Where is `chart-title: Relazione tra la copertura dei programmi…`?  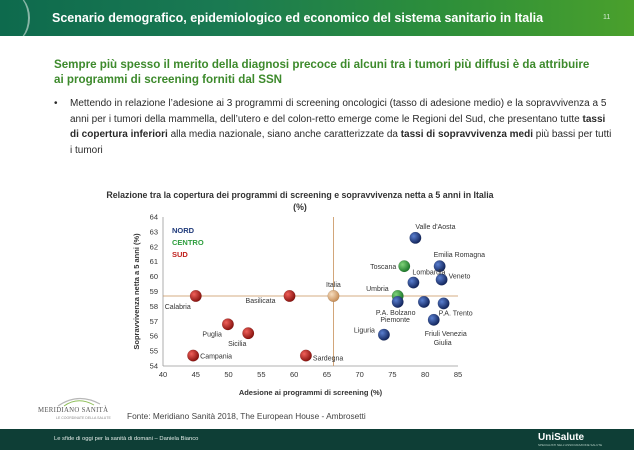 chart-title: Relazione tra la copertura dei programmi… is located at coordinates (300, 201).